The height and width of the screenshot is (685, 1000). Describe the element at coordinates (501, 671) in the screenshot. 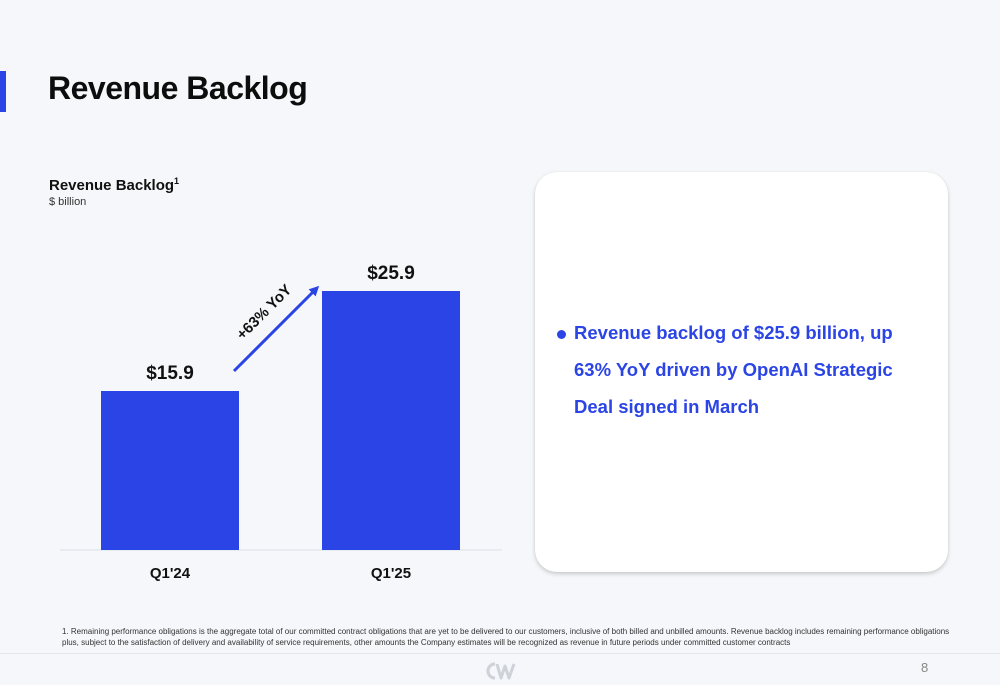

I see `coreweave-logo-icon` at that location.